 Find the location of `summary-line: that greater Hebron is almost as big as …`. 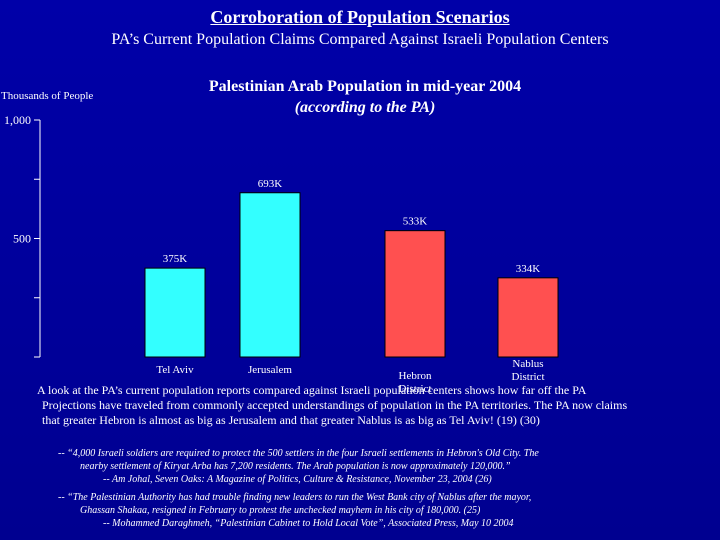

summary-line: that greater Hebron is almost as big as … is located at coordinates (291, 420).